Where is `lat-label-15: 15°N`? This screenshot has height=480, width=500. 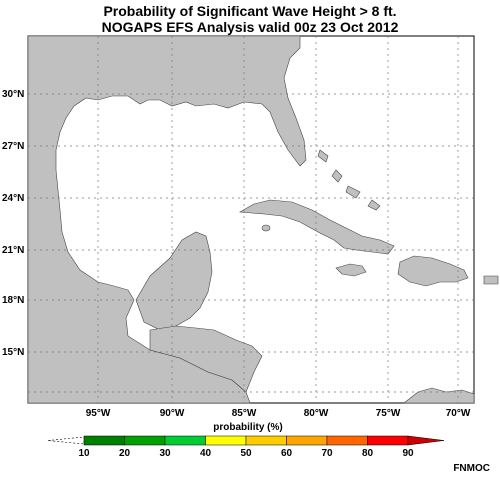 lat-label-15: 15°N is located at coordinates (13, 352).